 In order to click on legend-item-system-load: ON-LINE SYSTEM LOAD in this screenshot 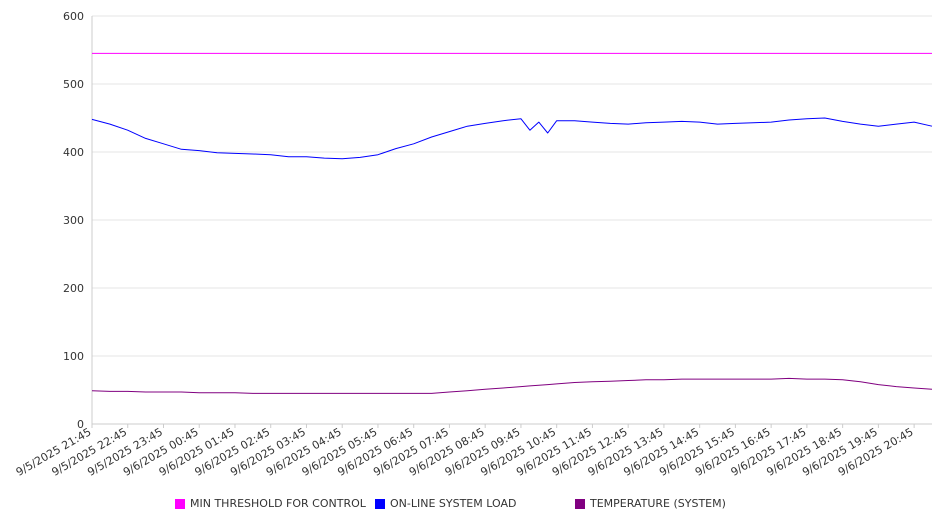, I will do `click(445, 503)`.